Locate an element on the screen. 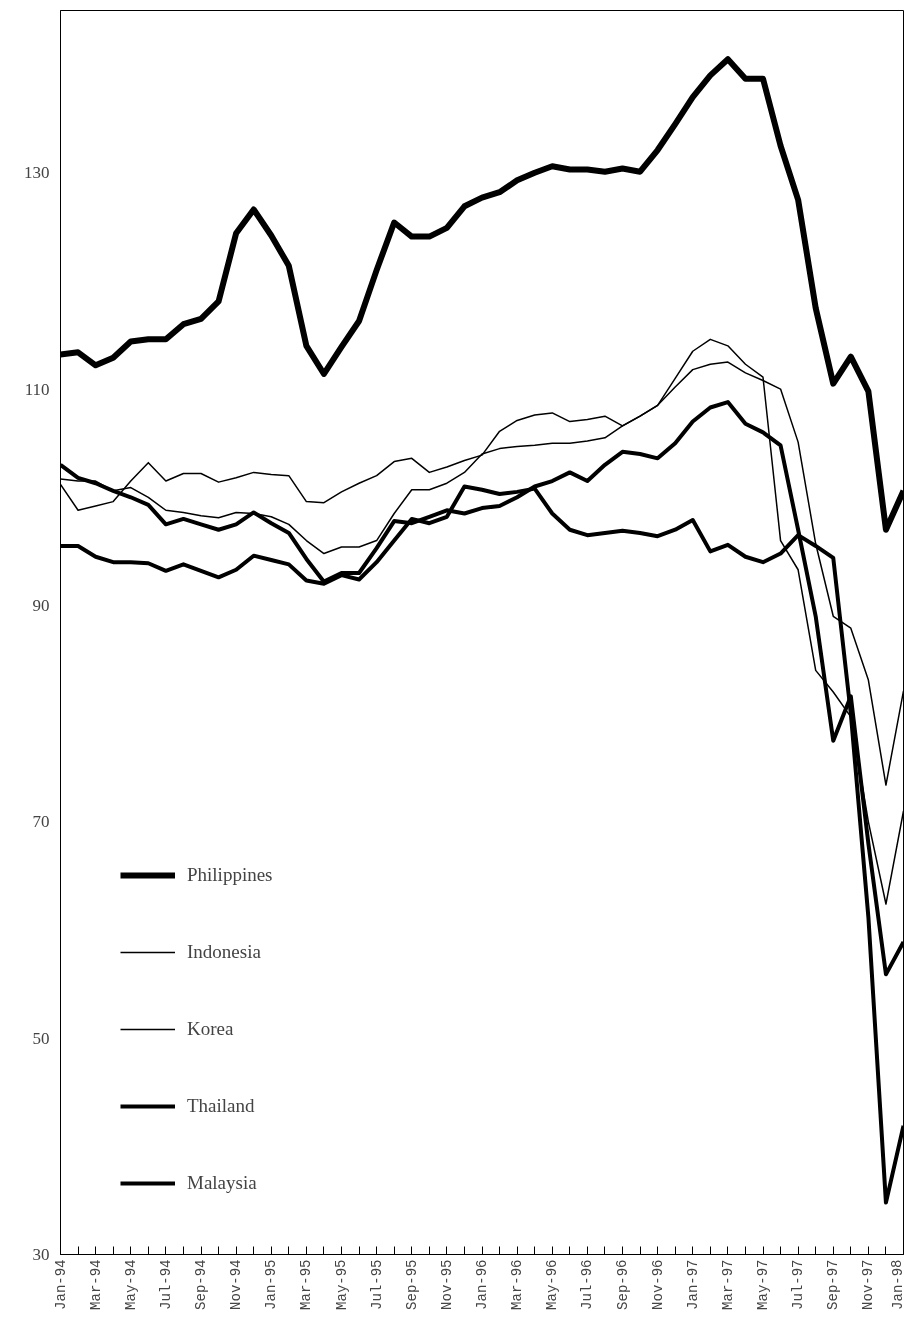 The image size is (905, 1324). x-tick-label: Mar-97 is located at coordinates (727, 1284).